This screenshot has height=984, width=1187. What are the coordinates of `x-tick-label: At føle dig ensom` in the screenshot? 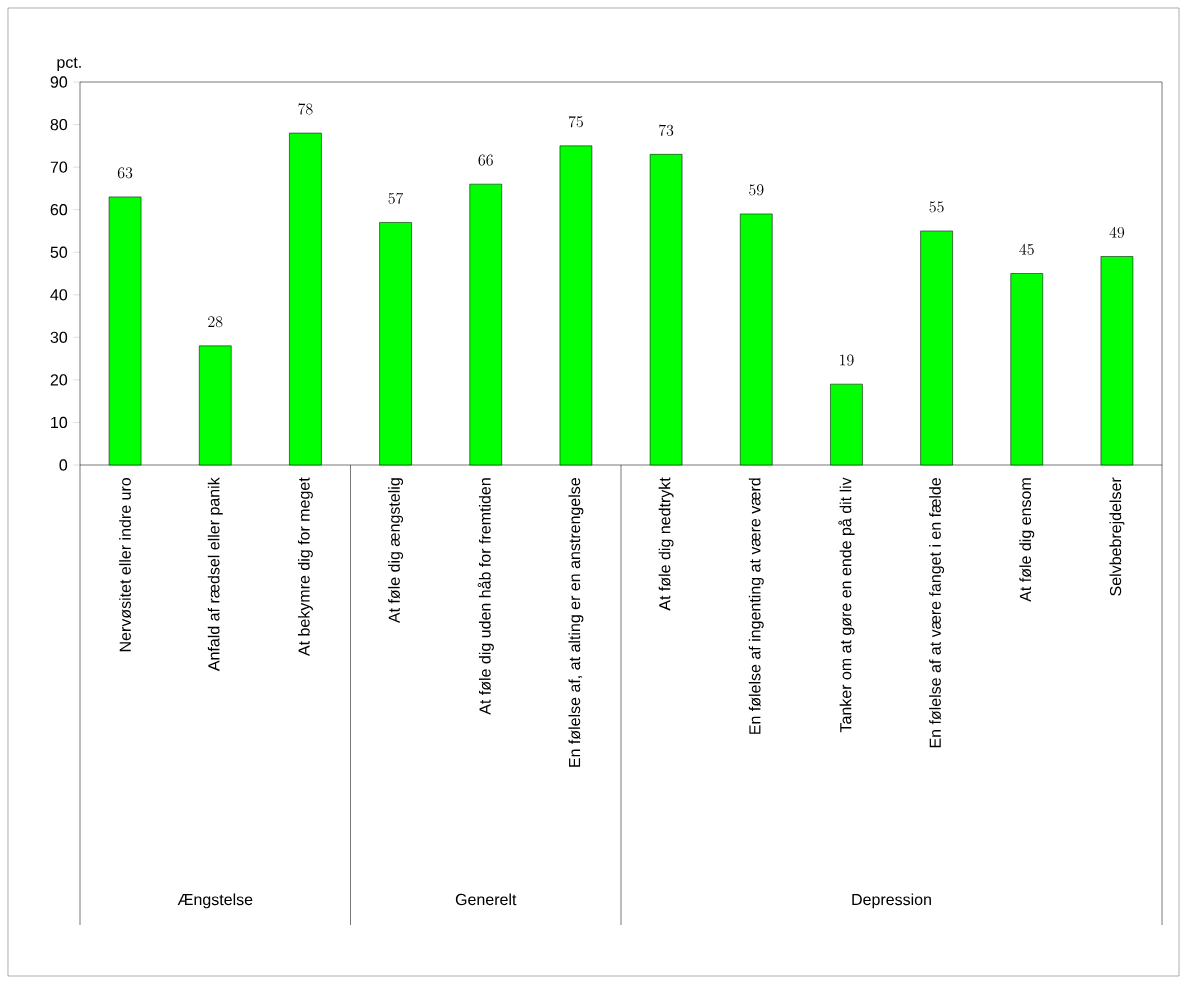 It's located at (1027, 540).